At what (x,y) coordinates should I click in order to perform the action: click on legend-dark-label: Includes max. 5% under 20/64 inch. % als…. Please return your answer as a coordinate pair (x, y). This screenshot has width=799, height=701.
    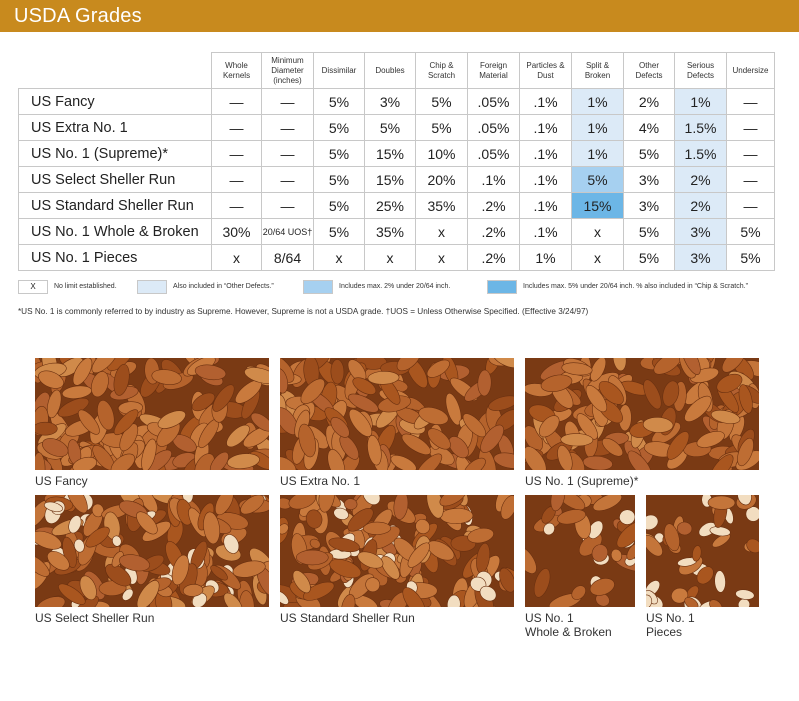
    Looking at the image, I should click on (635, 286).